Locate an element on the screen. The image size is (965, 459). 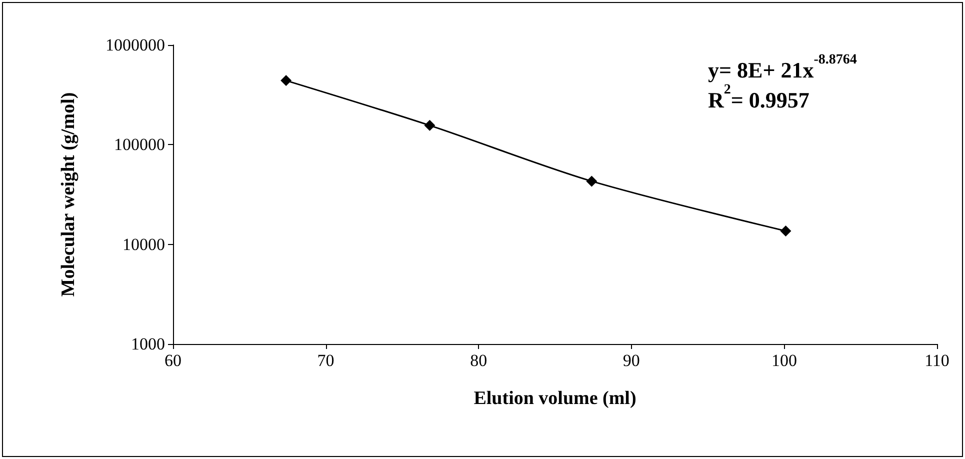
y-tick-label: 1000000 is located at coordinates (135, 45).